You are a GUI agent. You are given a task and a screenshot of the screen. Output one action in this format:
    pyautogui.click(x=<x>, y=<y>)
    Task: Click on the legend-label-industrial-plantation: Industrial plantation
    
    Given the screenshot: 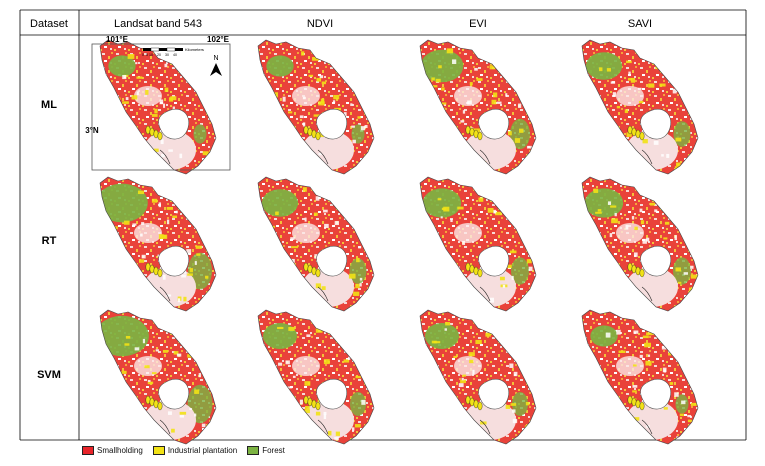 What is the action you would take?
    pyautogui.click(x=202, y=450)
    